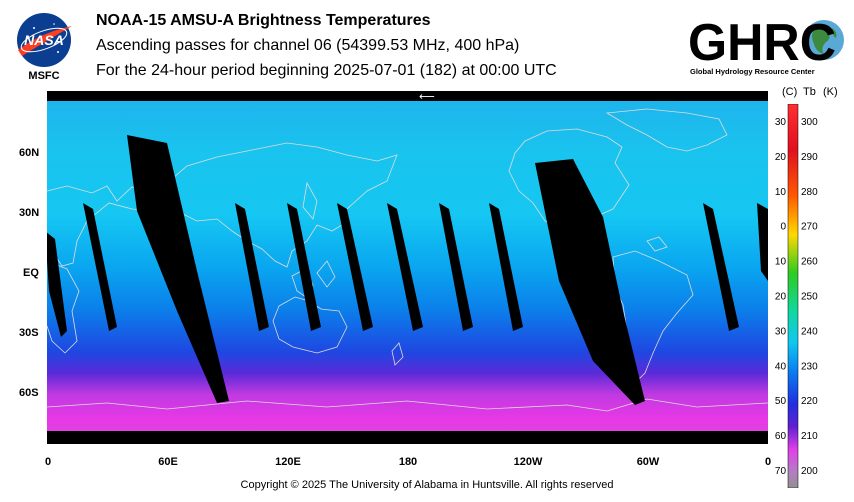 The image size is (854, 502). Describe the element at coordinates (48, 462) in the screenshot. I see `lon-label-0-west: 0` at that location.